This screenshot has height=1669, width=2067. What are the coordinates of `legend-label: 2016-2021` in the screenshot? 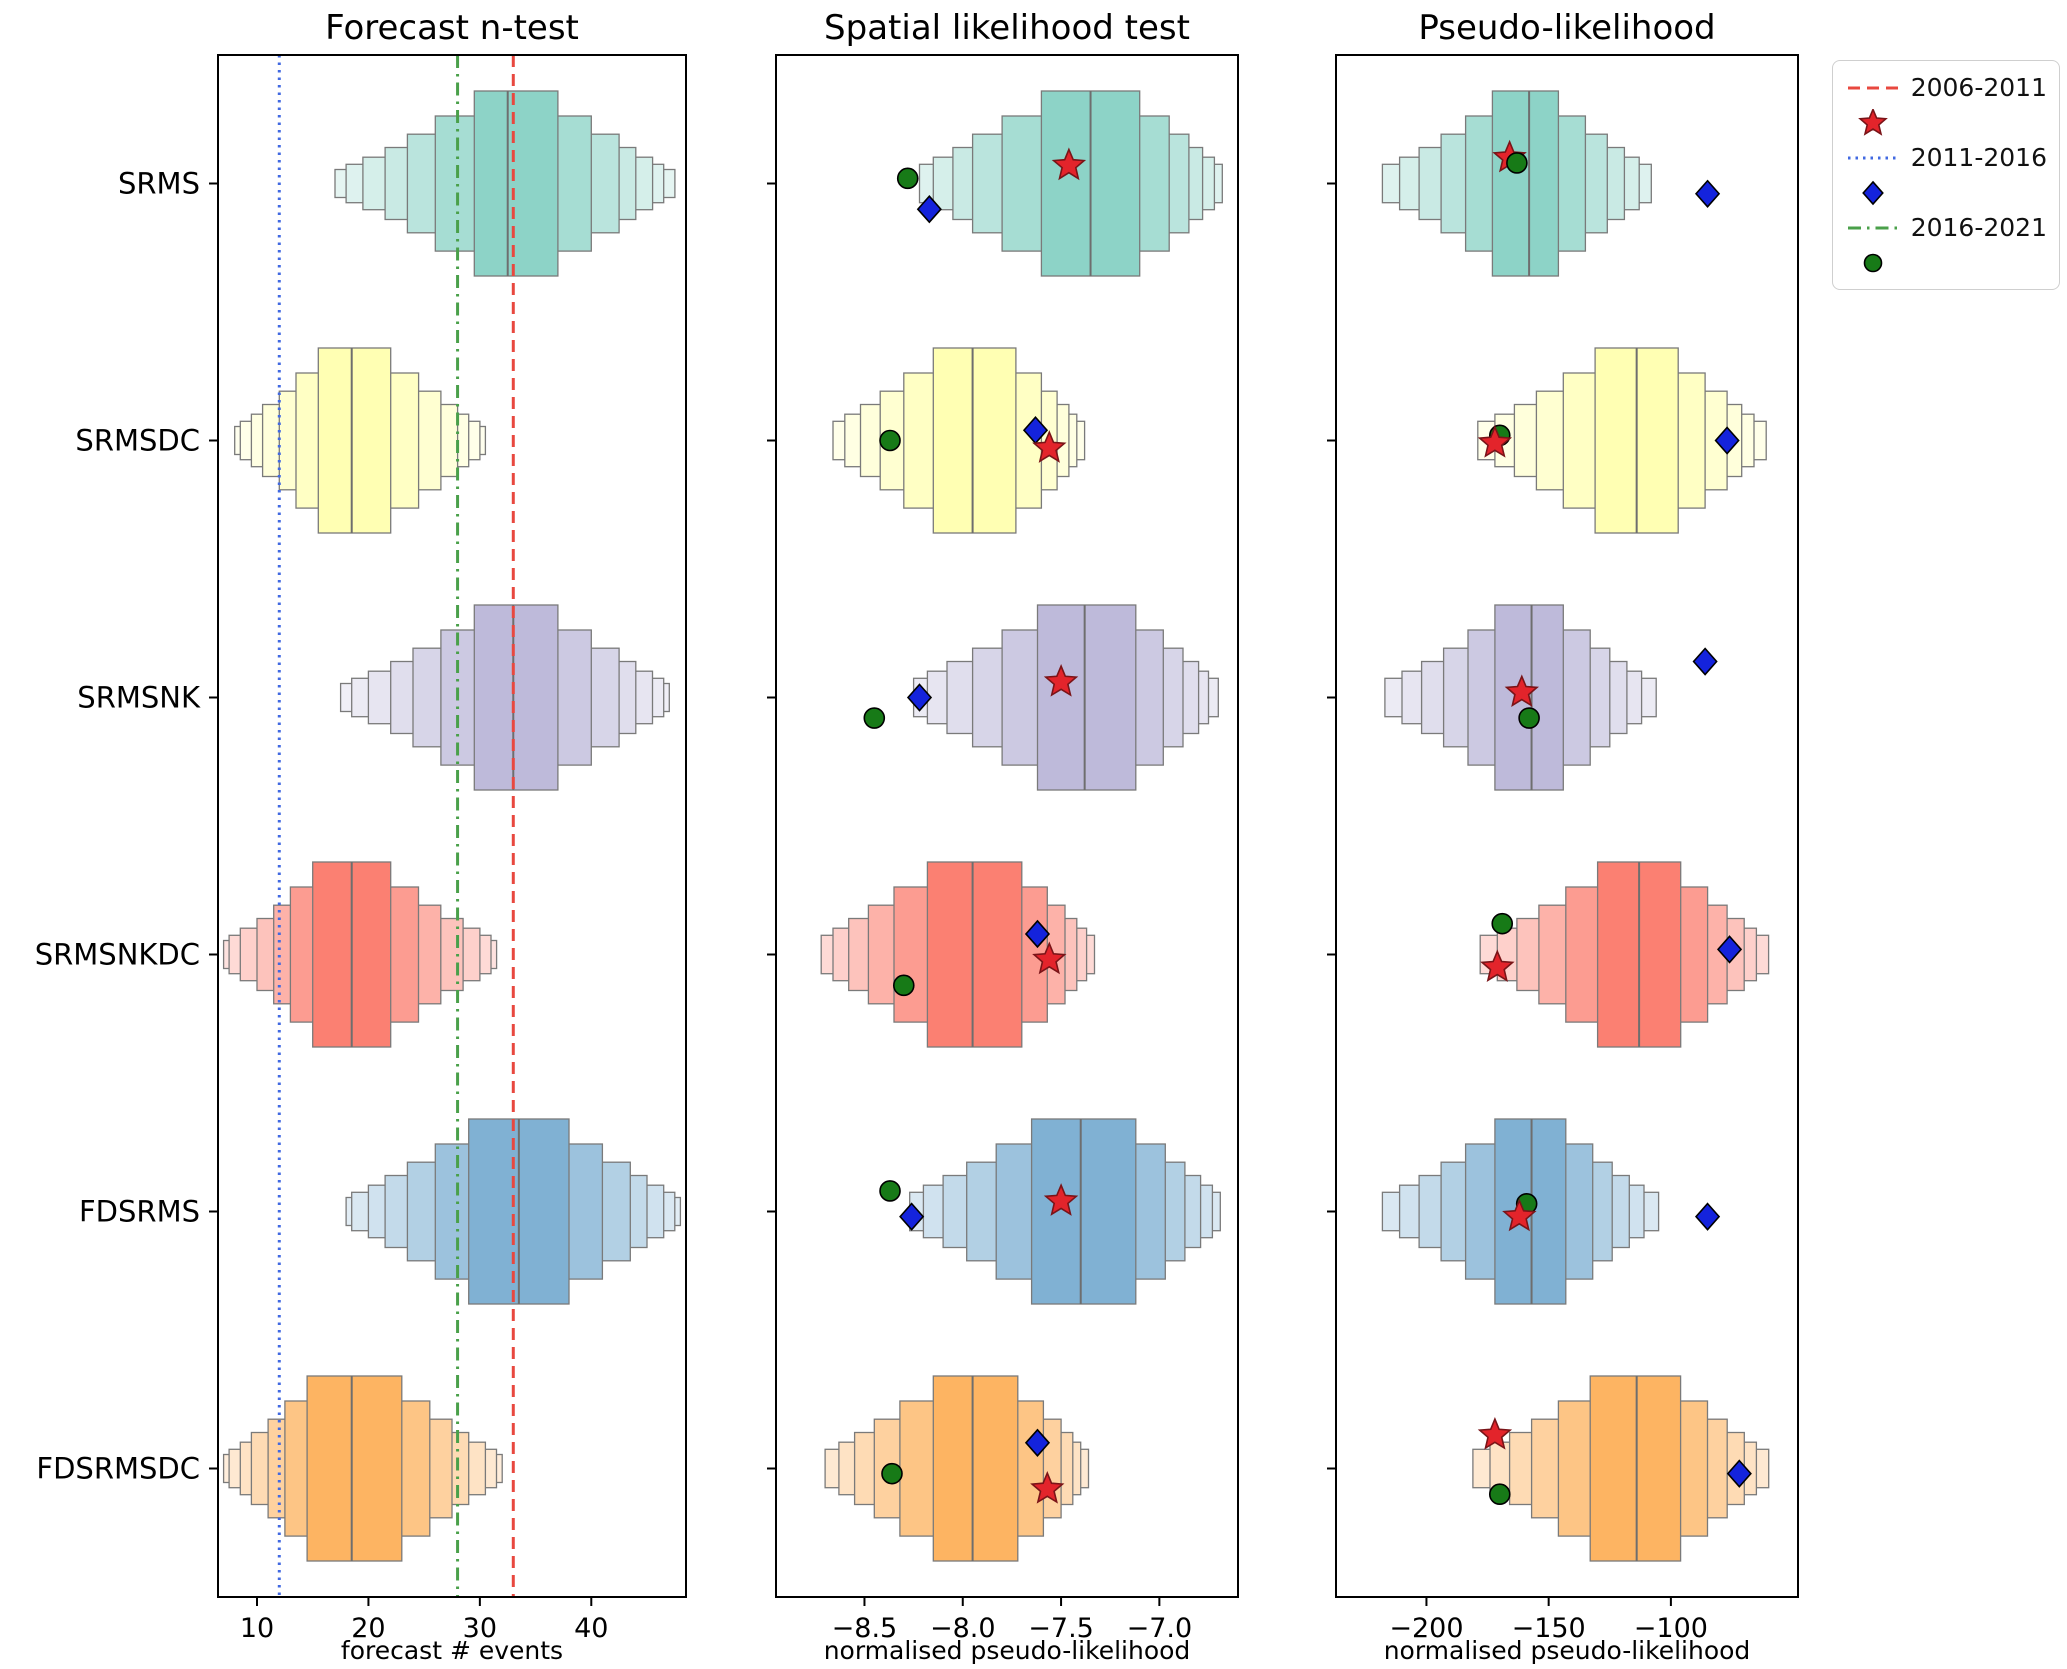 It's located at (1978, 227).